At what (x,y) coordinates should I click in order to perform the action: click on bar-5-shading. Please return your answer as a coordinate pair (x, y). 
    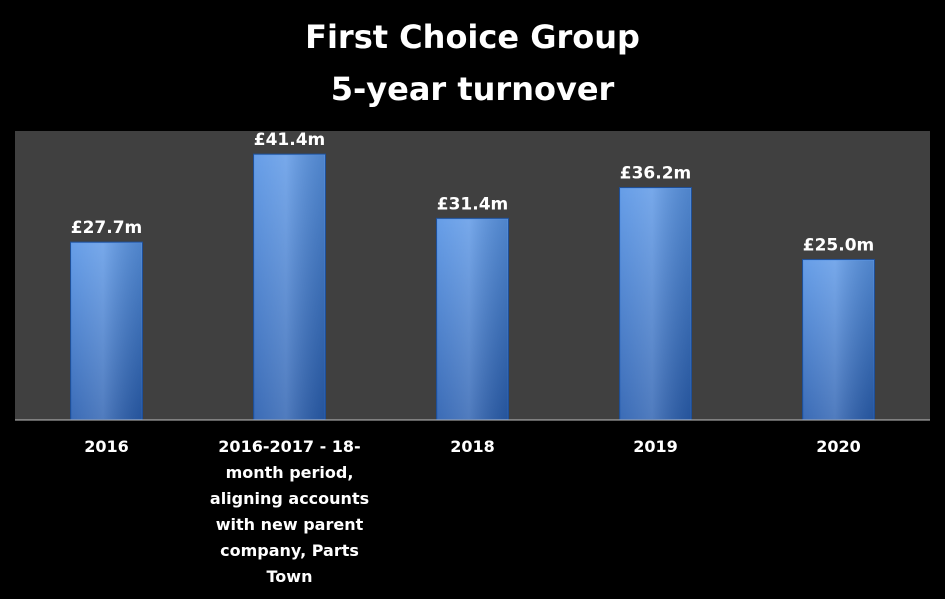
    Looking at the image, I should click on (838, 339).